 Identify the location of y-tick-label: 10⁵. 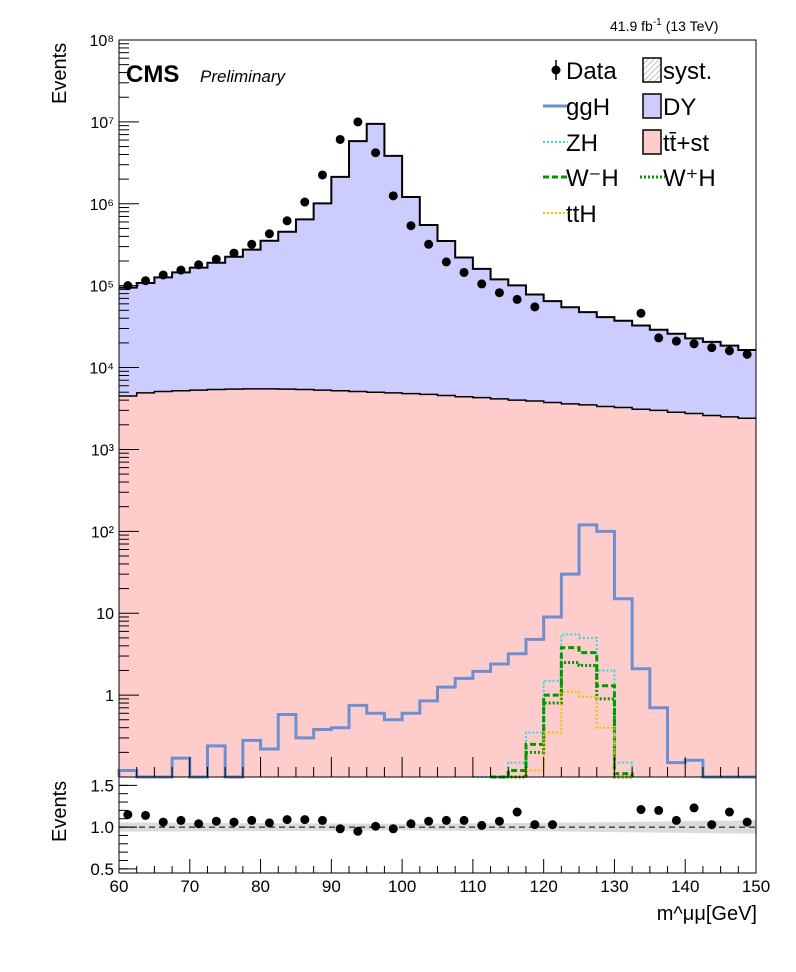
(102, 287).